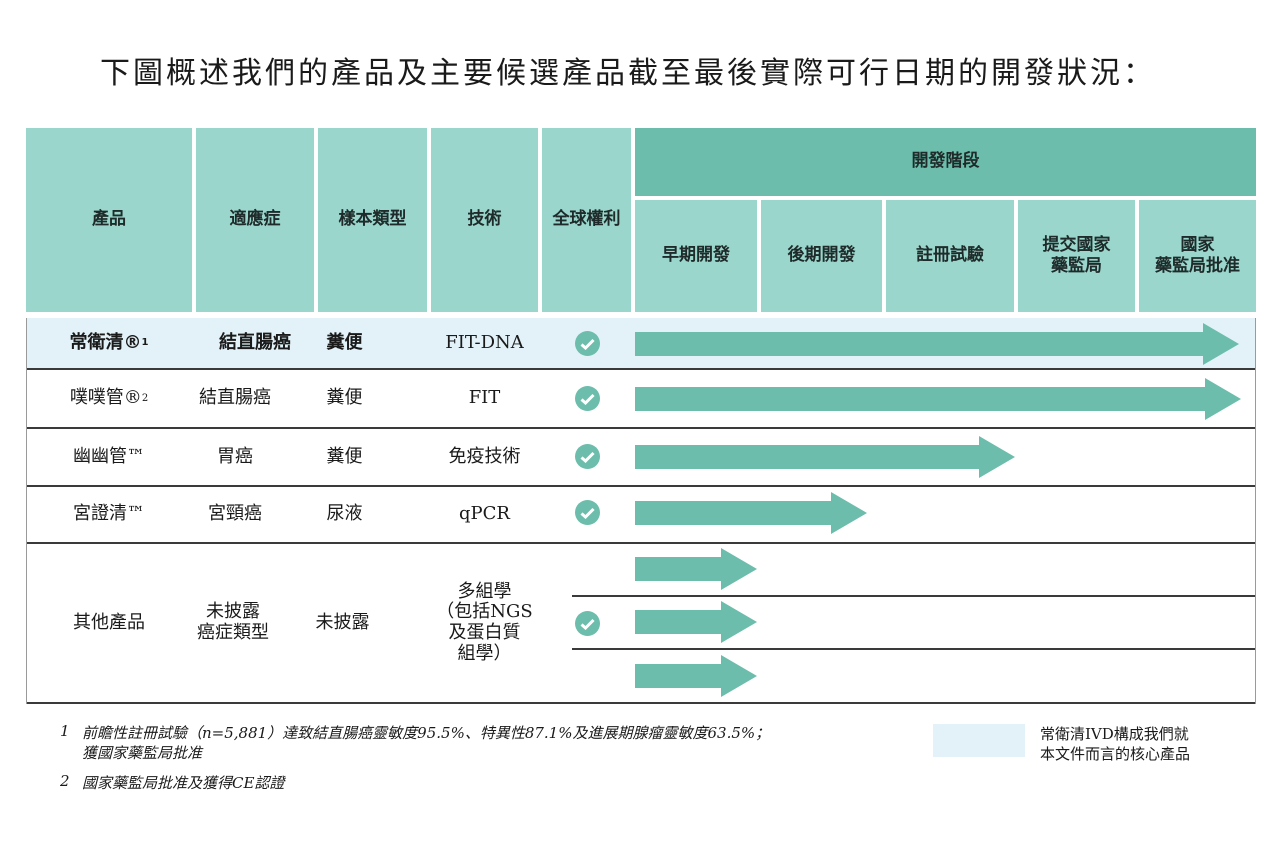  Describe the element at coordinates (1076, 266) in the screenshot. I see `header-stage-submit-line2: 藥監局` at that location.